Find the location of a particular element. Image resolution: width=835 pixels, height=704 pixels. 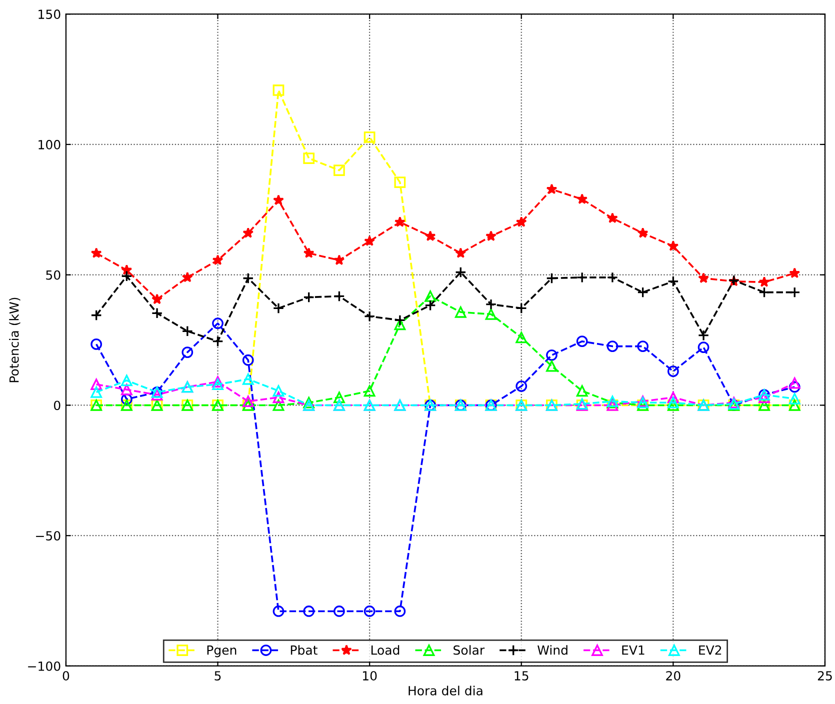

y-tick-label: −50 is located at coordinates (48, 536).